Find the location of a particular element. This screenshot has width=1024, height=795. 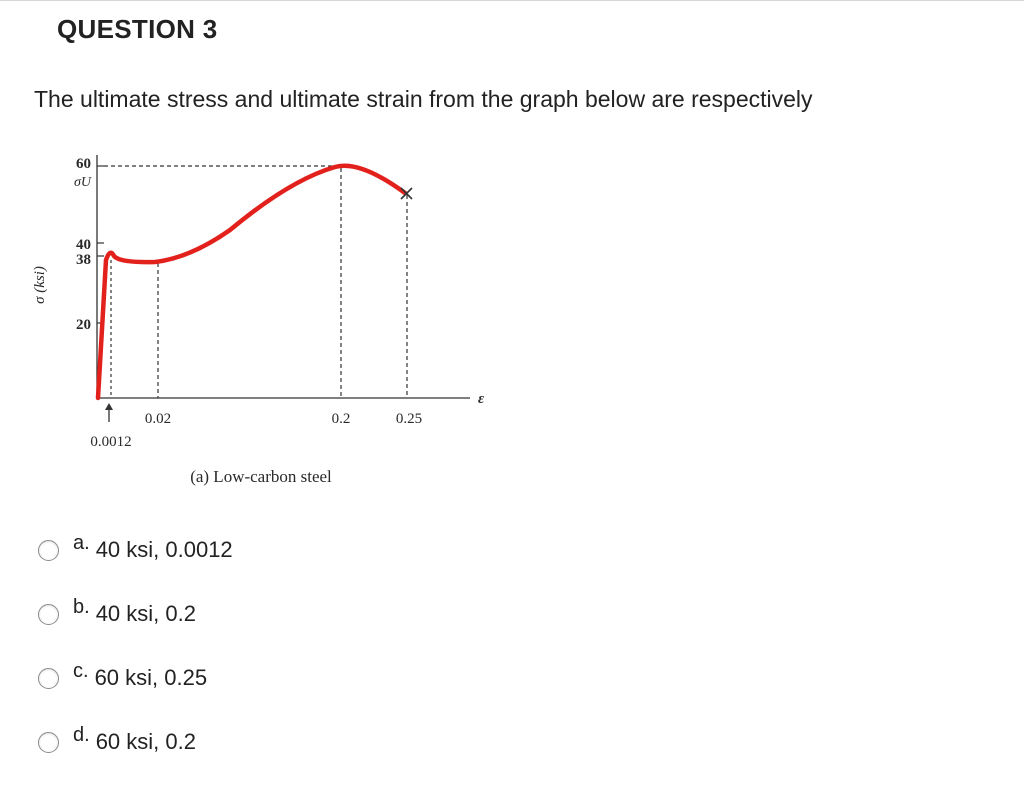

y-tick-label-60: 60 is located at coordinates (83, 164).